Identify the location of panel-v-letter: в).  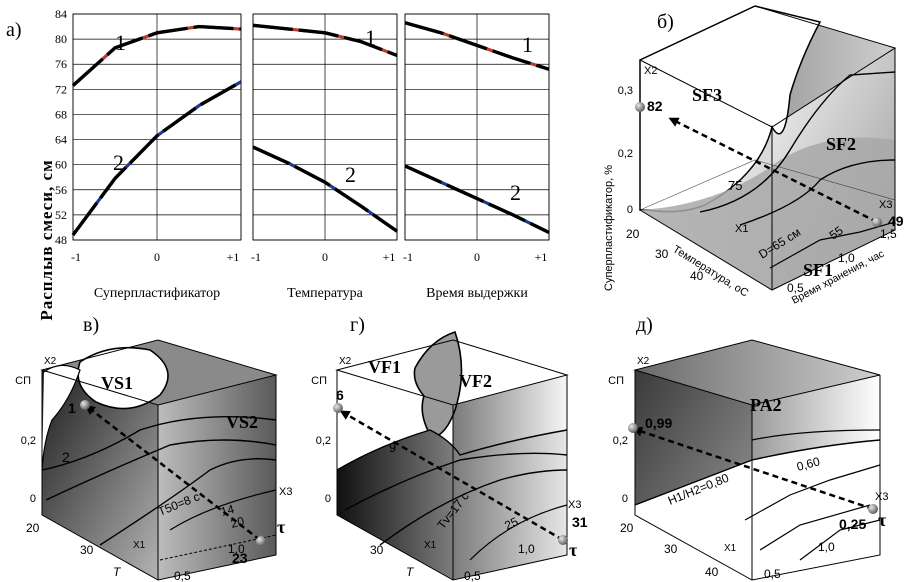
(91, 325).